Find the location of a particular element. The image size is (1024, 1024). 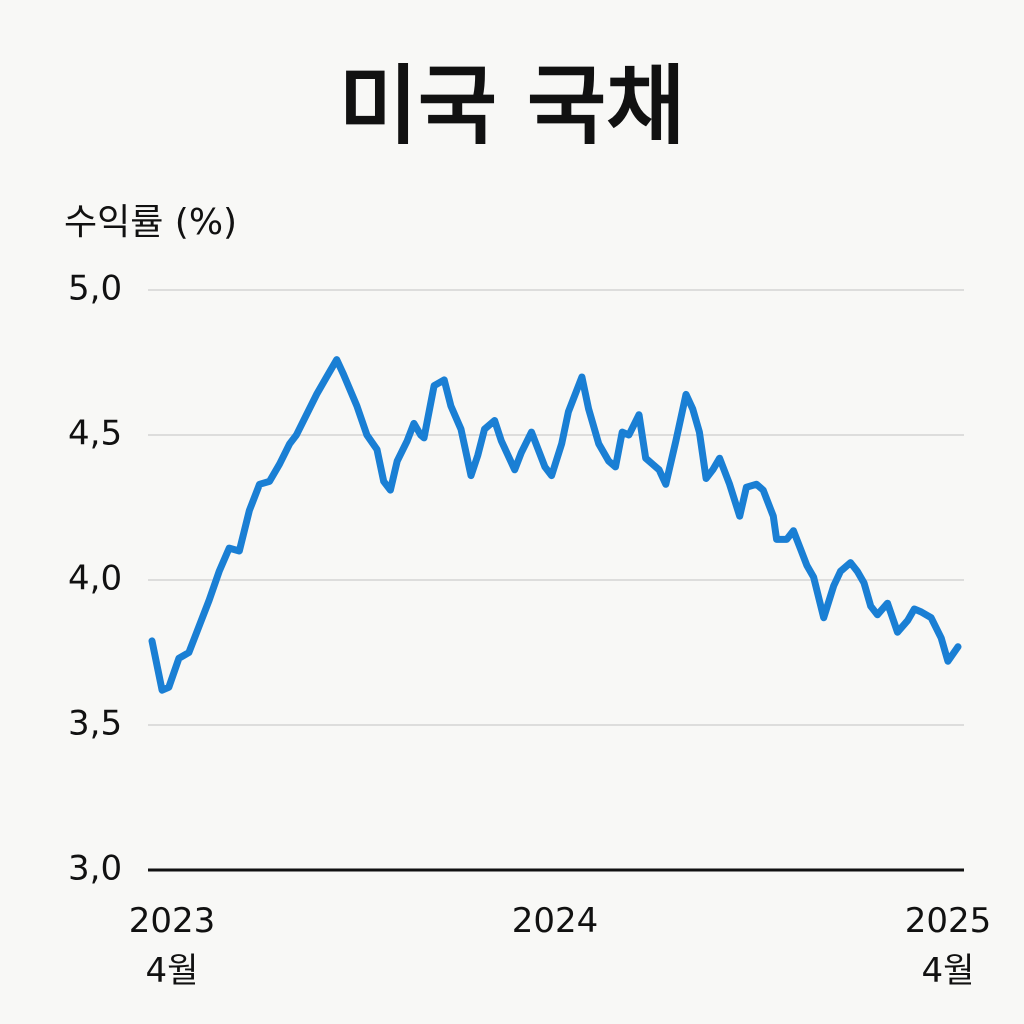

chart-title: 미국 국채 is located at coordinates (512, 106).